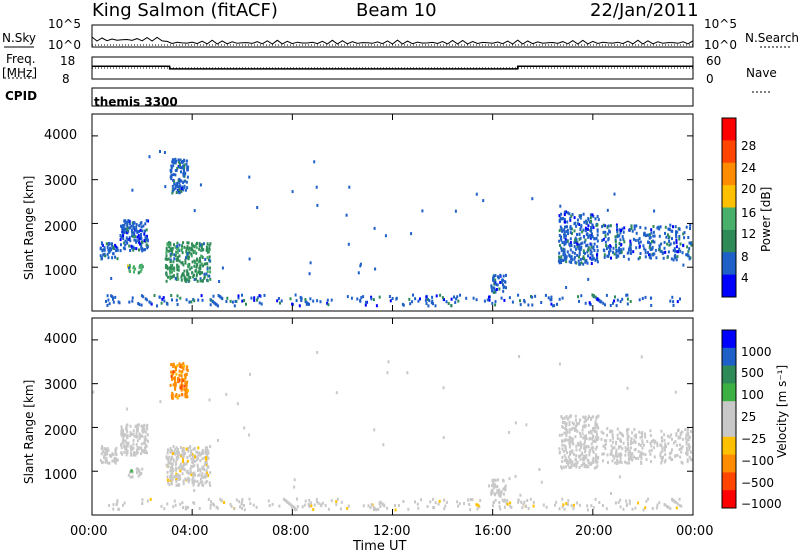 The height and width of the screenshot is (554, 800). Describe the element at coordinates (749, 168) in the screenshot. I see `power-cbar-tick: 24` at that location.